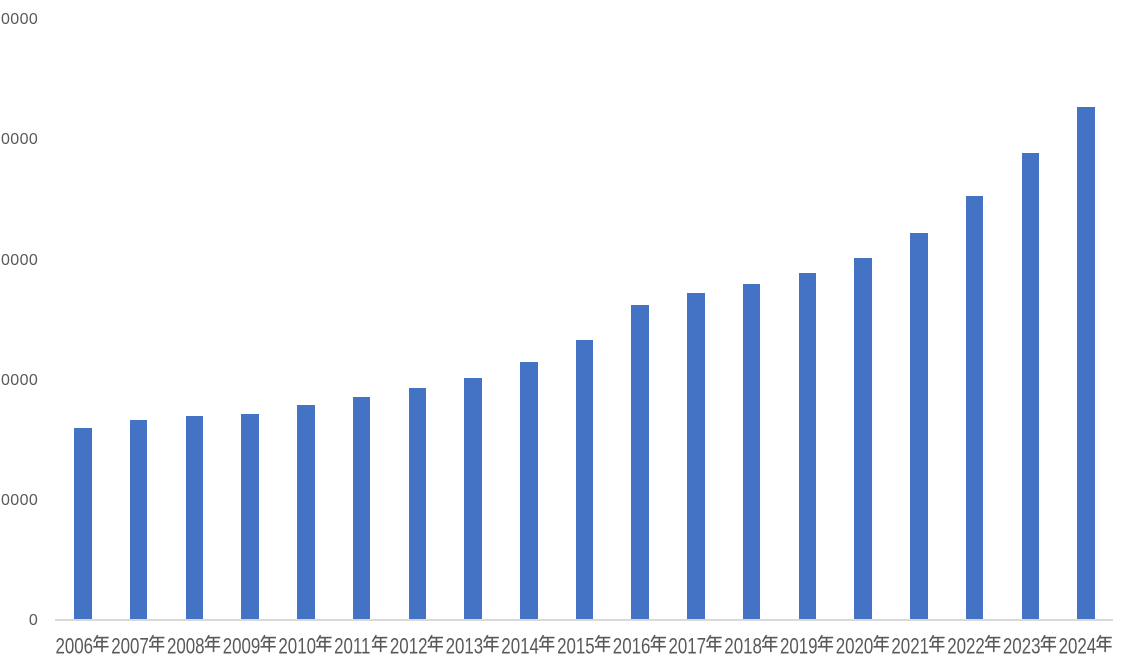  I want to click on svg-text: 2019, so click(799, 646).